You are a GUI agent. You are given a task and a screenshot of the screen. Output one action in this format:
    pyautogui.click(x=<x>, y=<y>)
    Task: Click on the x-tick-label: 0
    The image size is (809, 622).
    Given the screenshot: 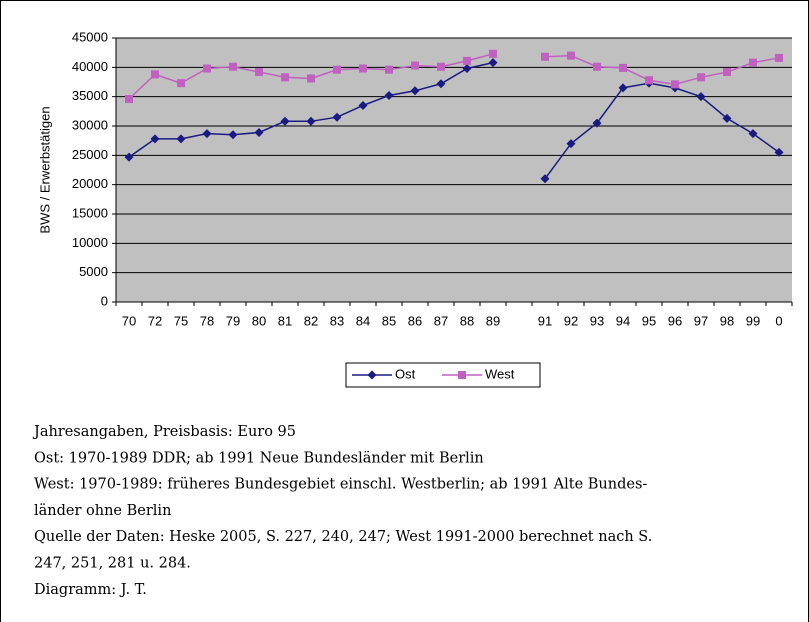 What is the action you would take?
    pyautogui.click(x=778, y=320)
    